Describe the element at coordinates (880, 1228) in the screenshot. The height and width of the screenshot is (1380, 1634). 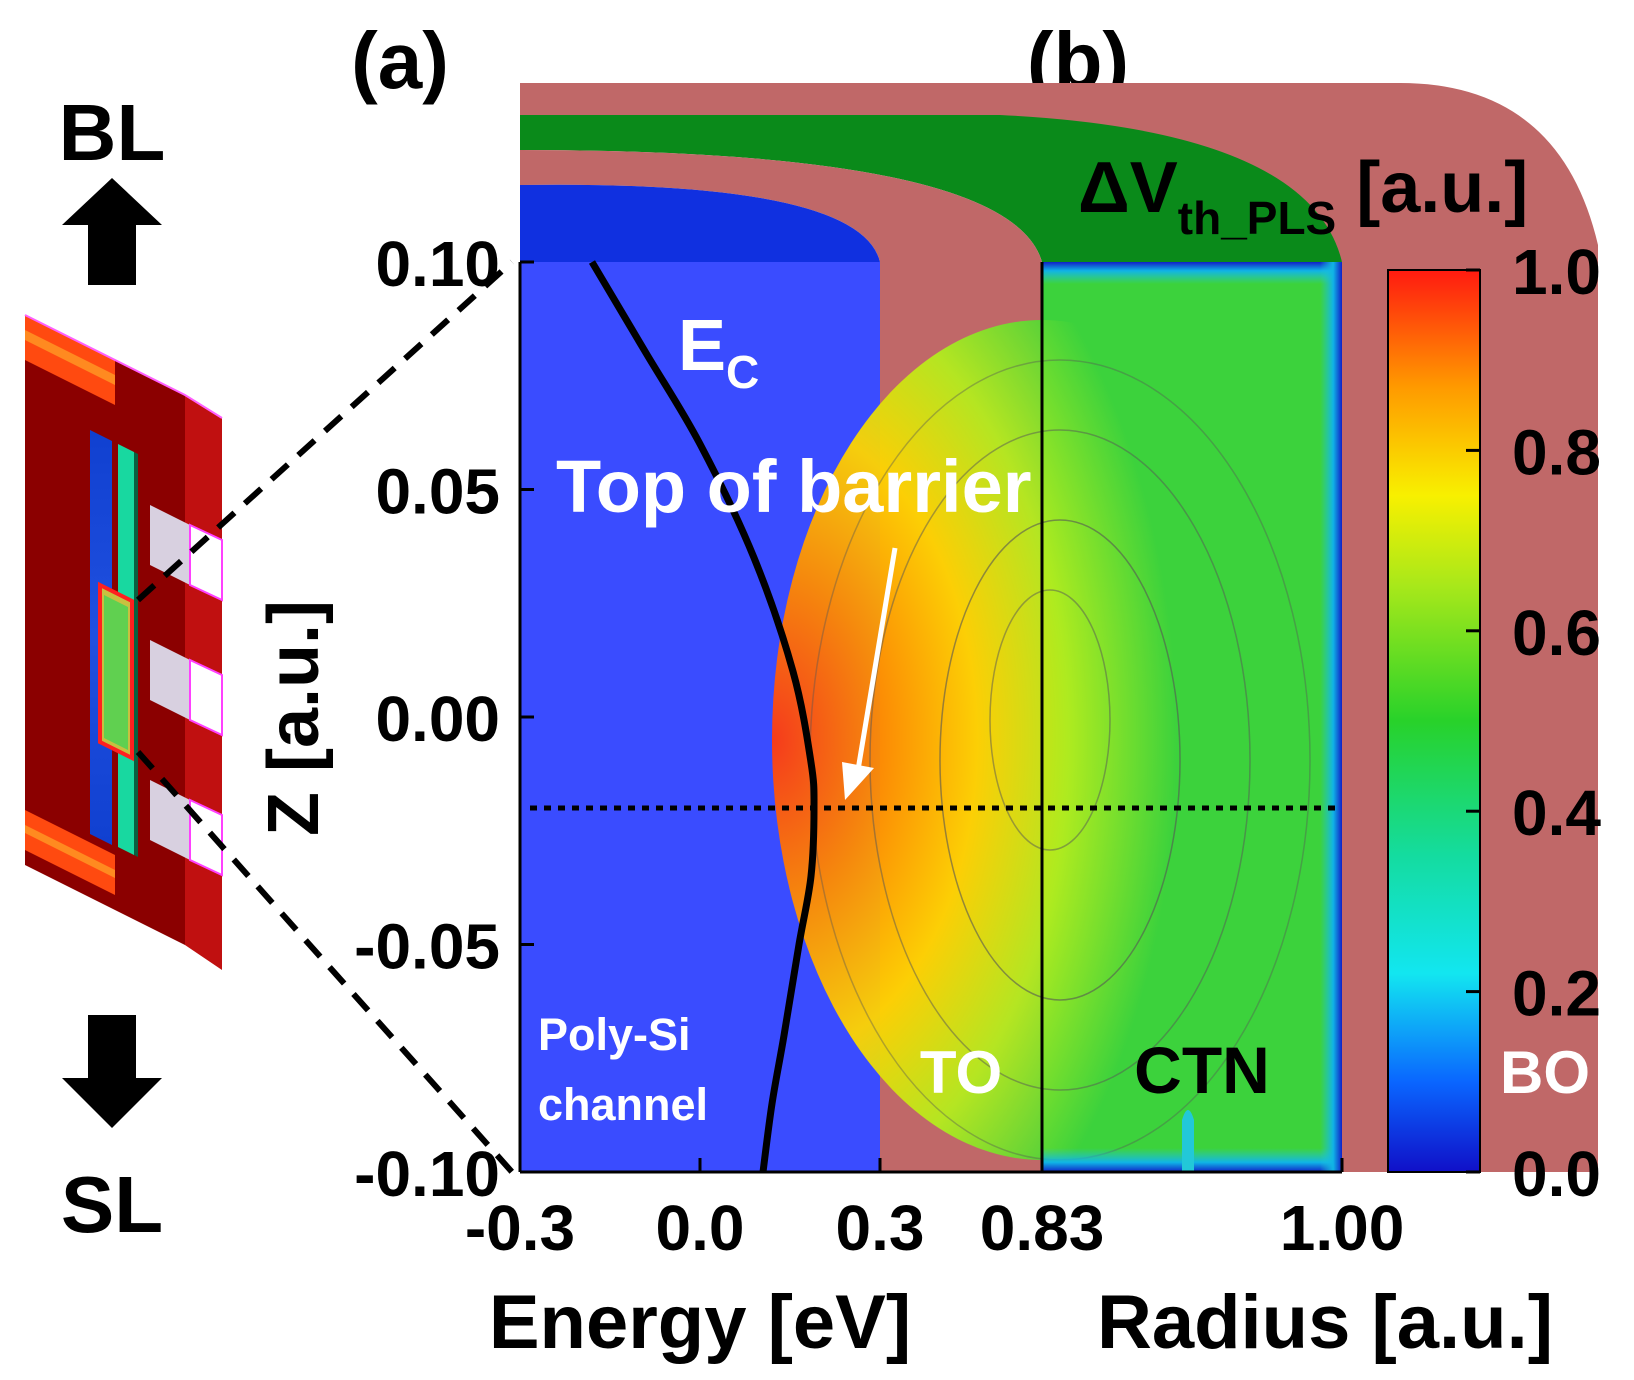
I see `x-tick-label-a: 0.3` at that location.